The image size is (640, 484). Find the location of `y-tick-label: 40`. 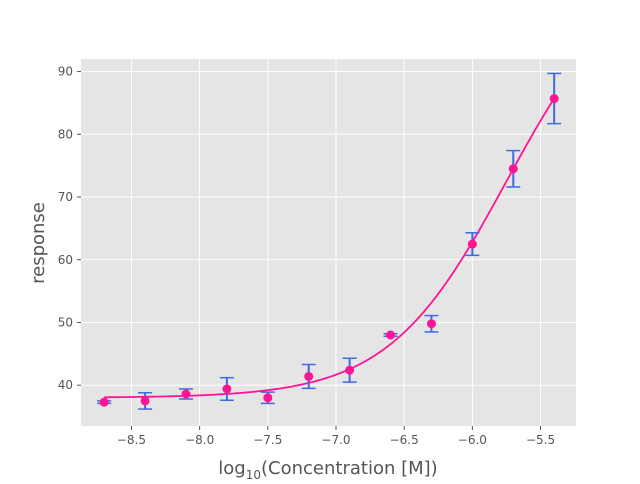

y-tick-label: 40 is located at coordinates (65, 385).